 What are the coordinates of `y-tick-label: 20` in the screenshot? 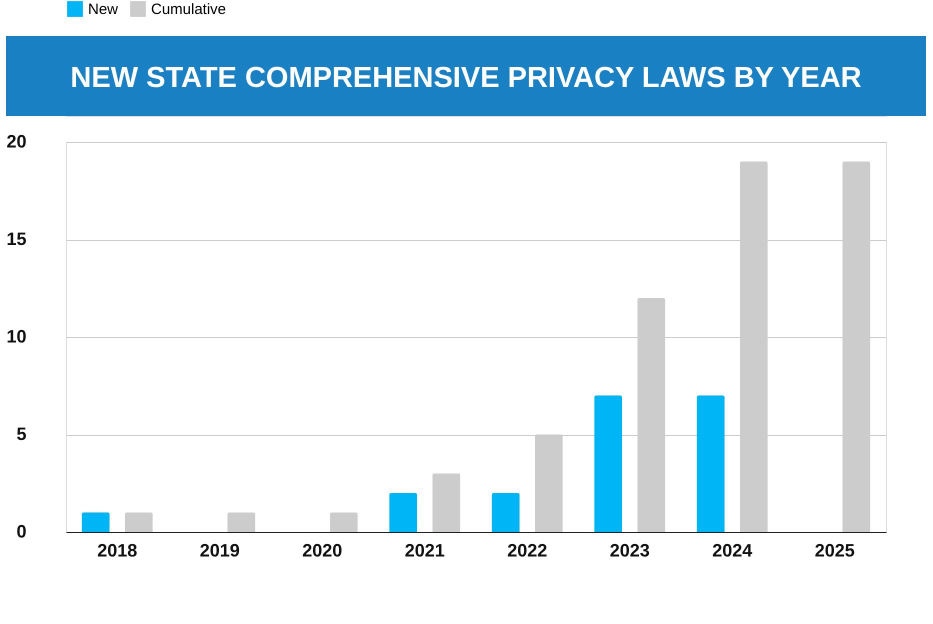 It's located at (16, 142).